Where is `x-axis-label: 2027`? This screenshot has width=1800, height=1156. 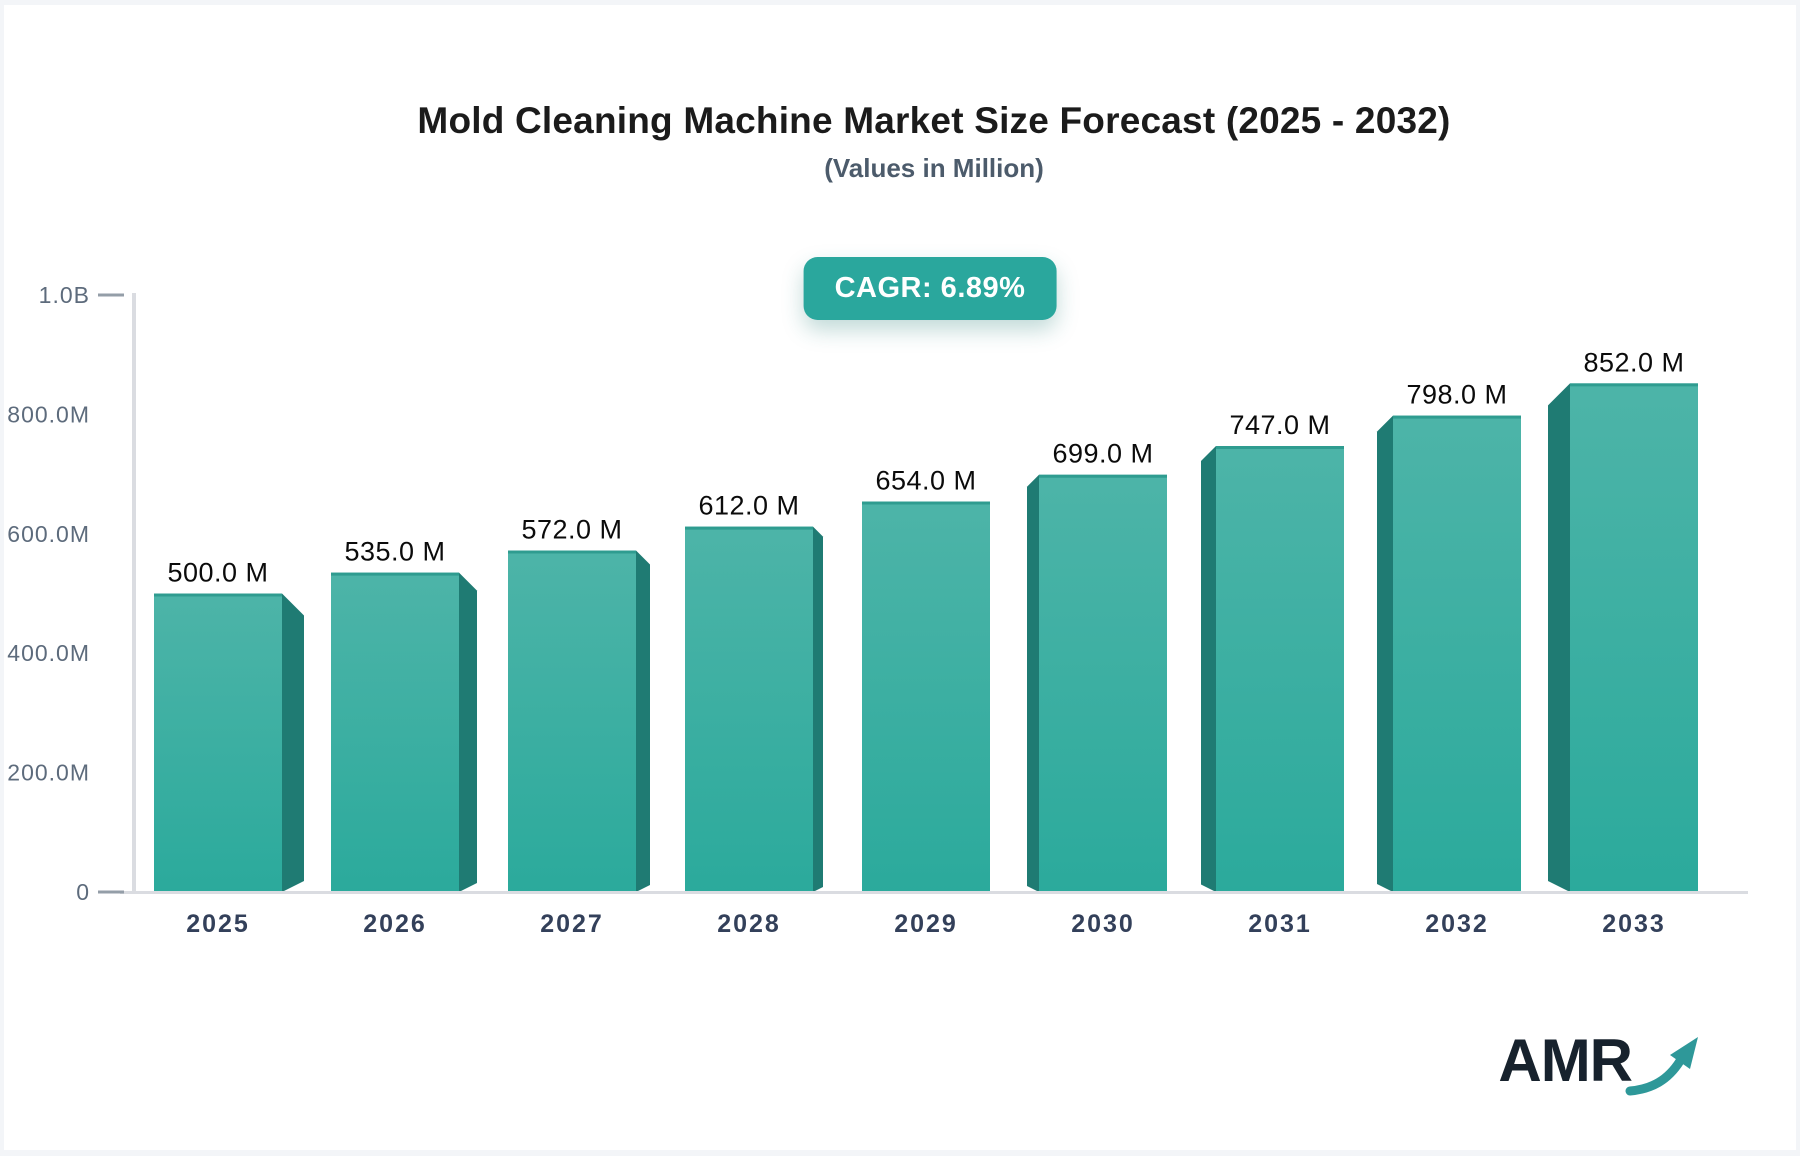
x-axis-label: 2027 is located at coordinates (572, 924).